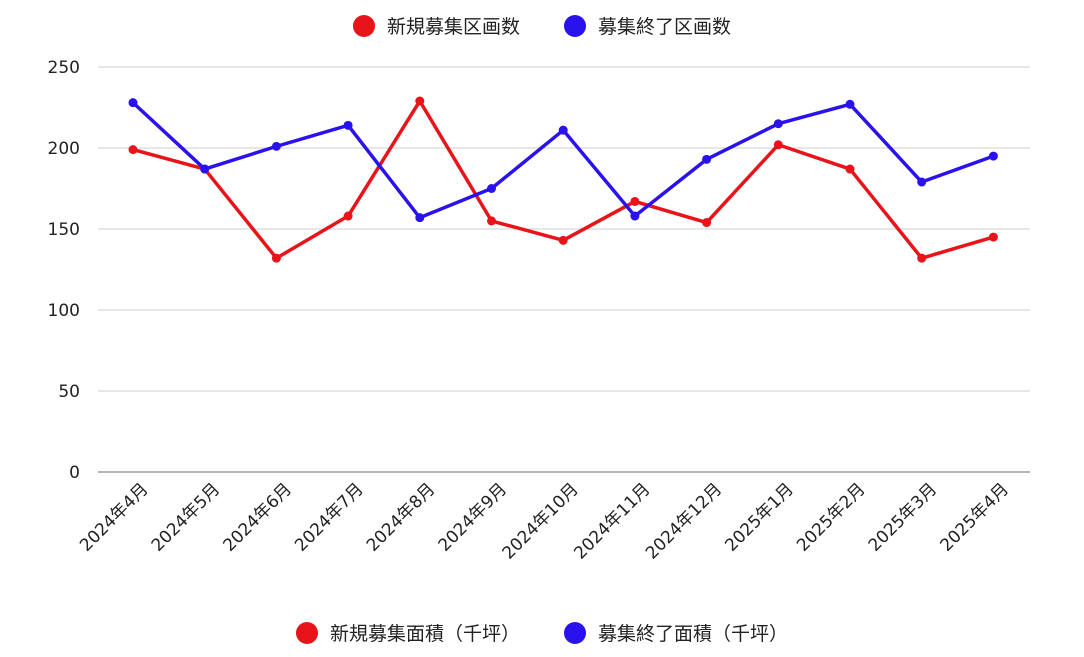  I want to click on y-tick-label: 100, so click(64, 311).